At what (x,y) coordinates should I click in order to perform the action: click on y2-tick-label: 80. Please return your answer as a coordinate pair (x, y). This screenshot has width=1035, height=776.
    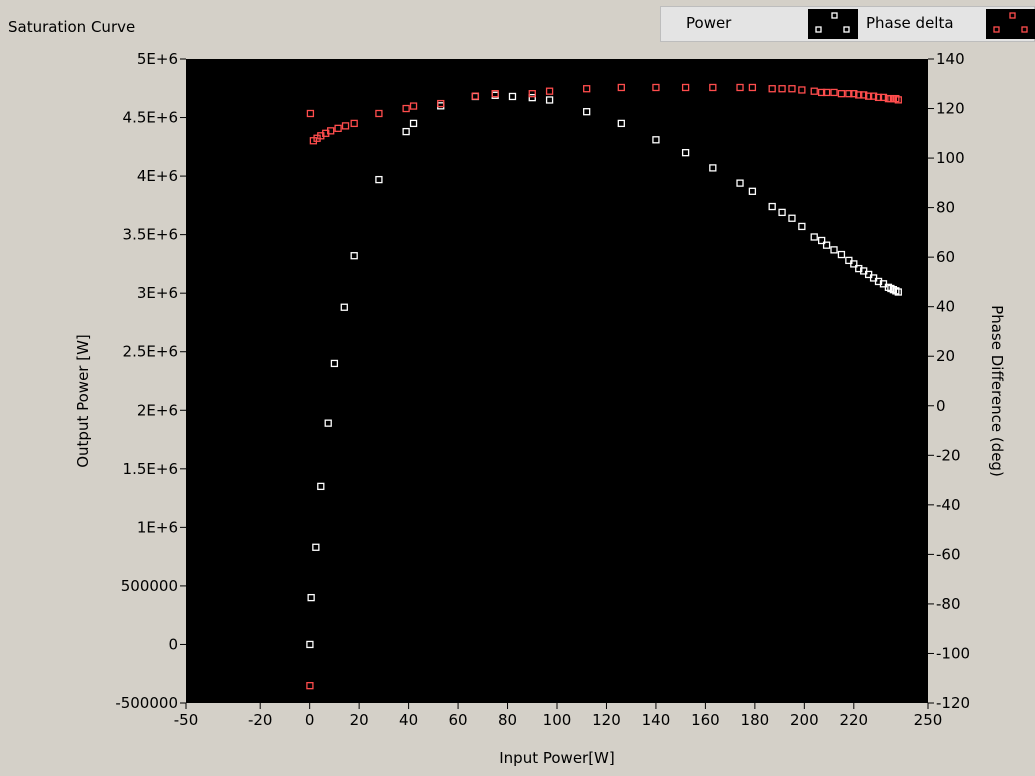
    Looking at the image, I should click on (945, 208).